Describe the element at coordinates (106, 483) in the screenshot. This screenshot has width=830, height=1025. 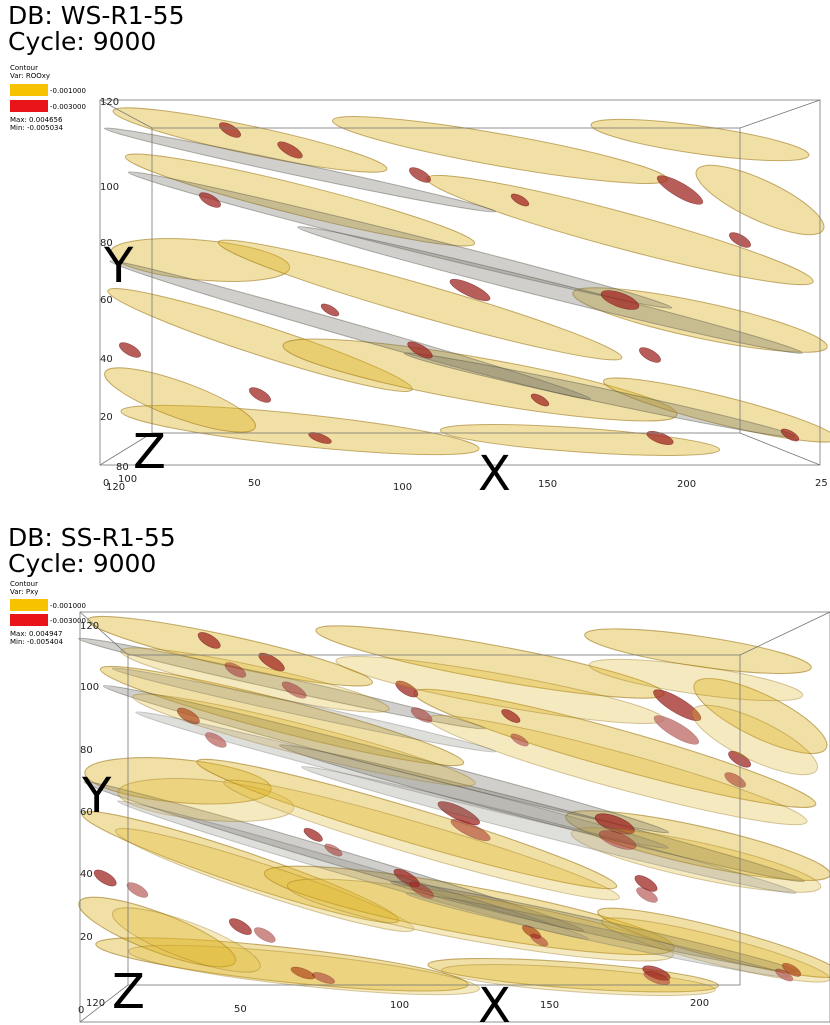
I see `x-tick-label: 0` at that location.